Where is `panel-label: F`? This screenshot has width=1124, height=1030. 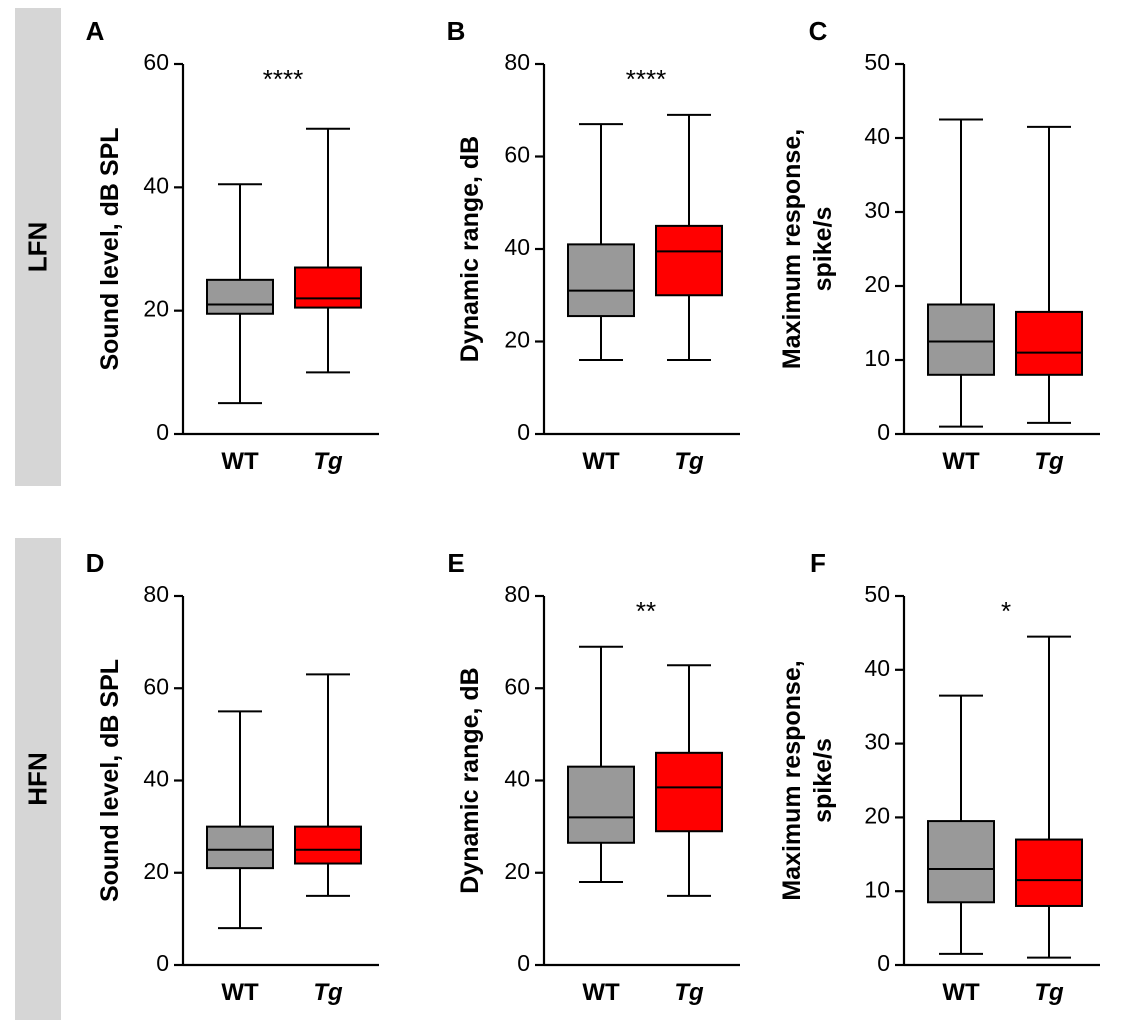
panel-label: F is located at coordinates (818, 563).